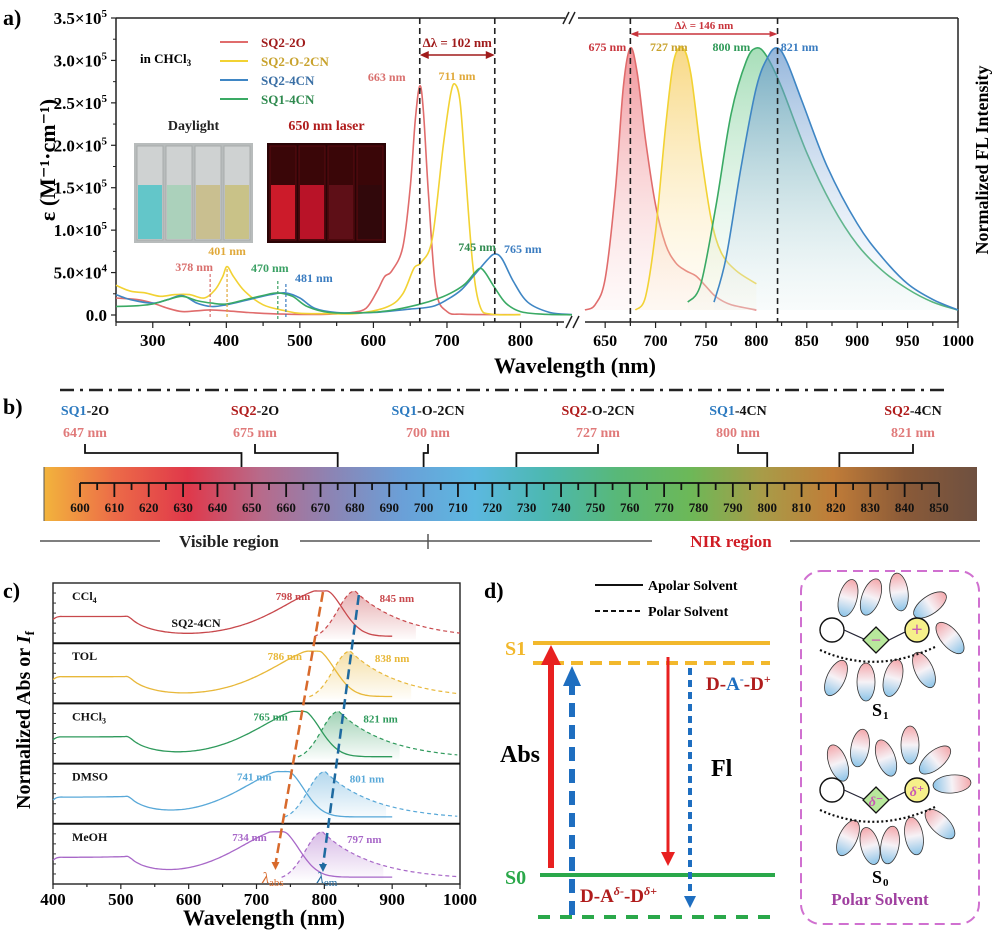 The image size is (1000, 937). I want to click on right-x-axis: 650 700 750 800 850 900 950 1000, so click(783, 336).